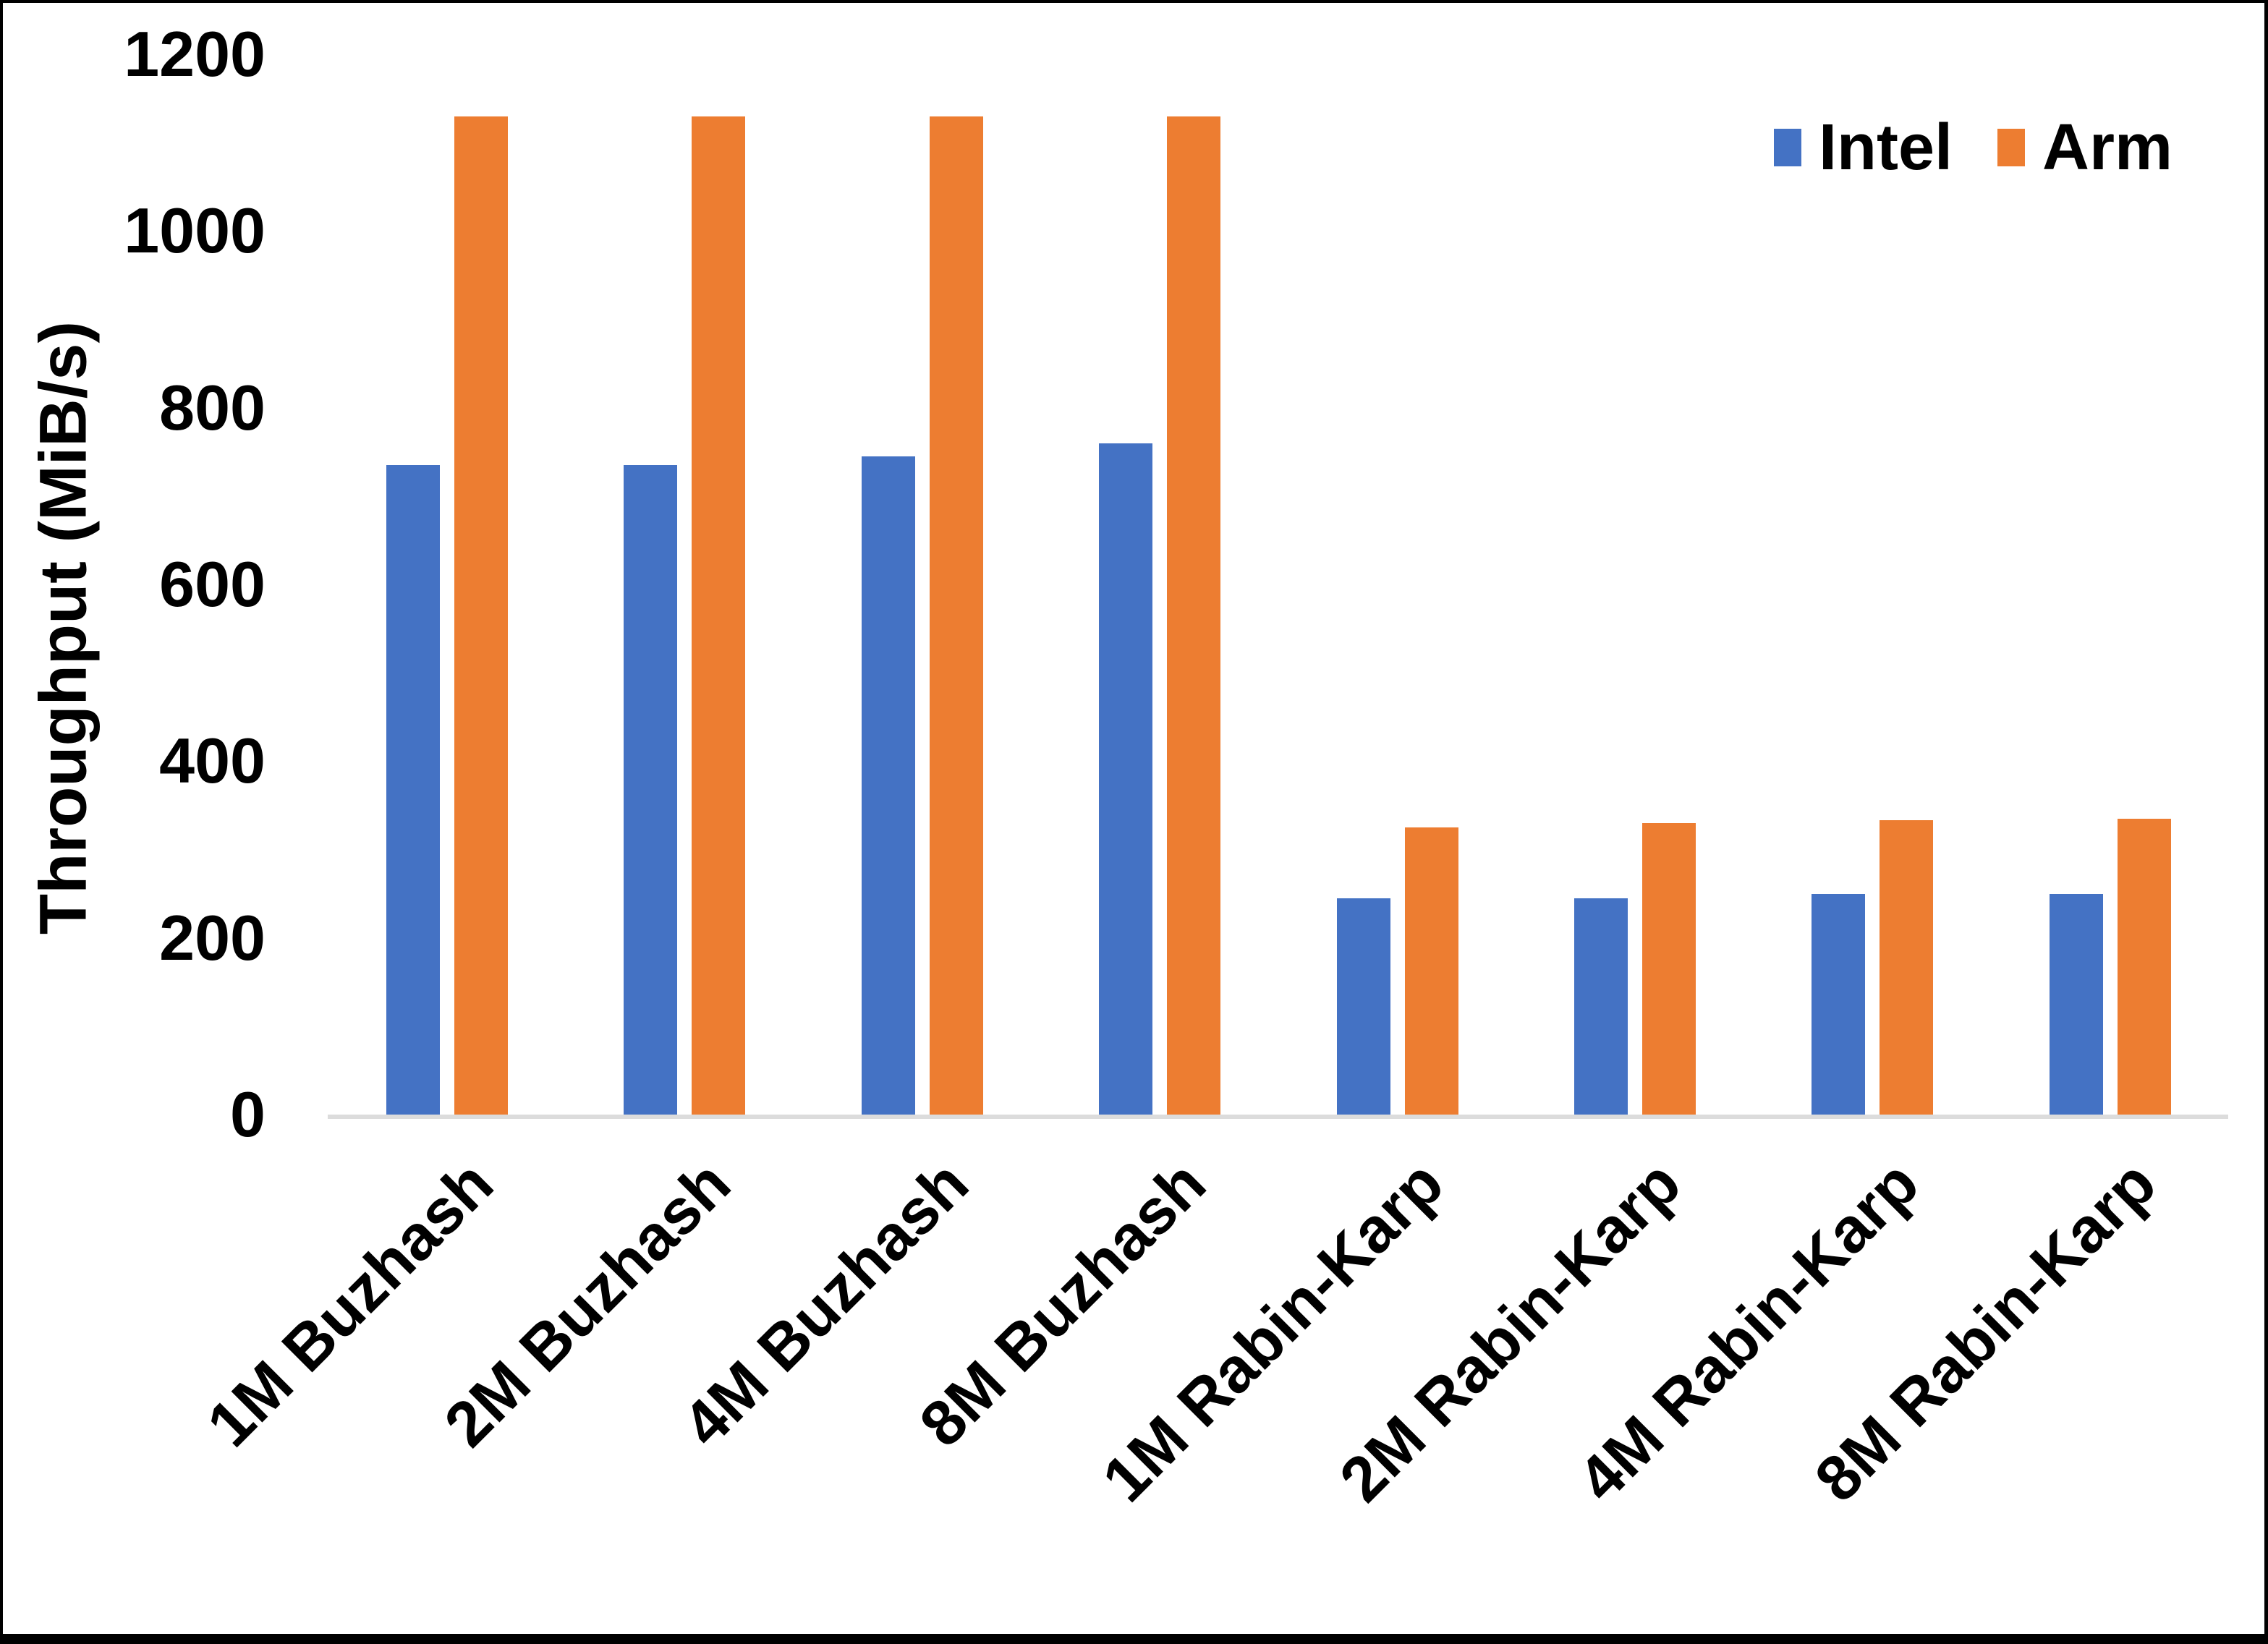  What do you see at coordinates (413, 790) in the screenshot?
I see `bar-intel-1m-buzhash` at bounding box center [413, 790].